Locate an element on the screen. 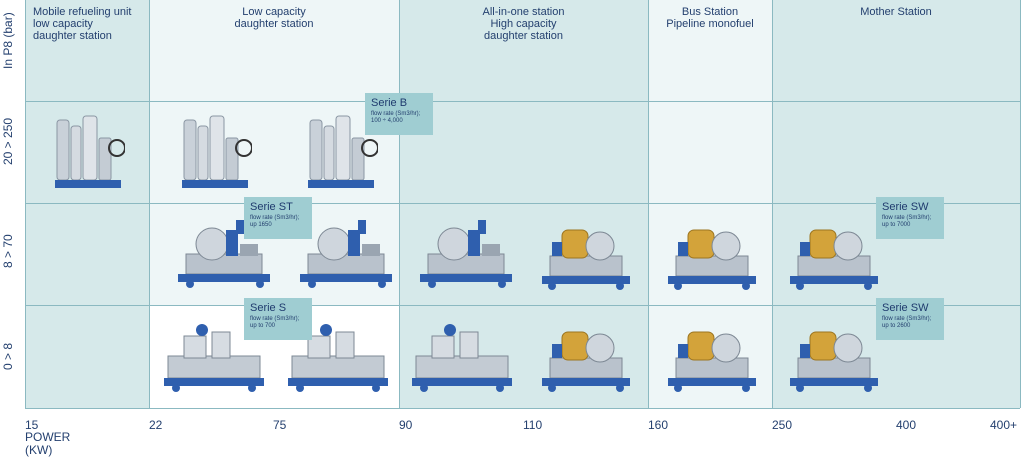 The image size is (1024, 461). axis-tick: 15 is located at coordinates (32, 425).